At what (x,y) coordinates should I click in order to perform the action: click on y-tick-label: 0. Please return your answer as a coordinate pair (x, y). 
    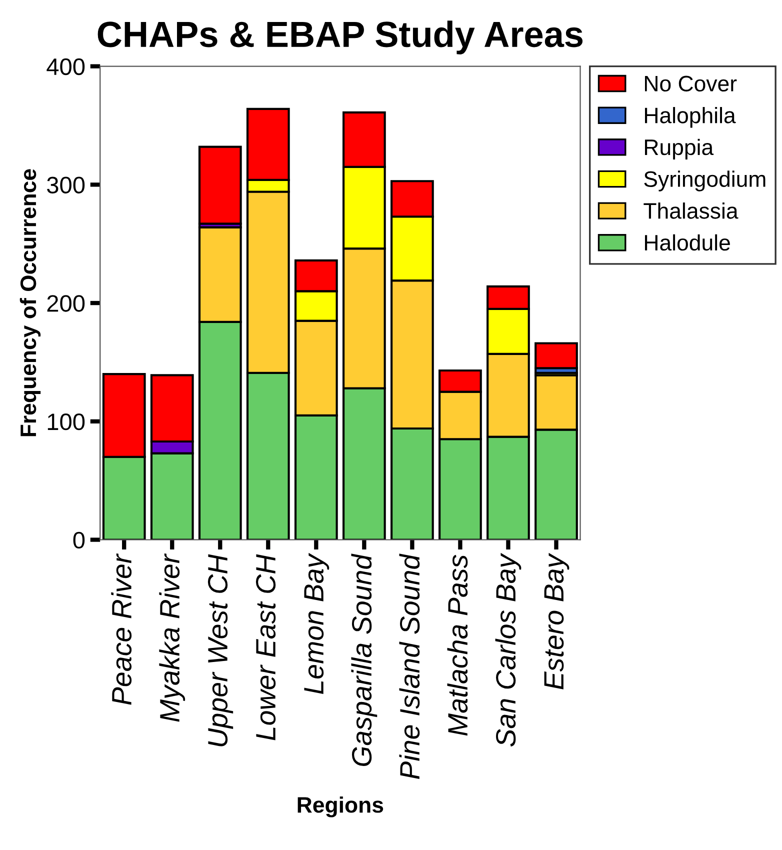
    Looking at the image, I should click on (79, 540).